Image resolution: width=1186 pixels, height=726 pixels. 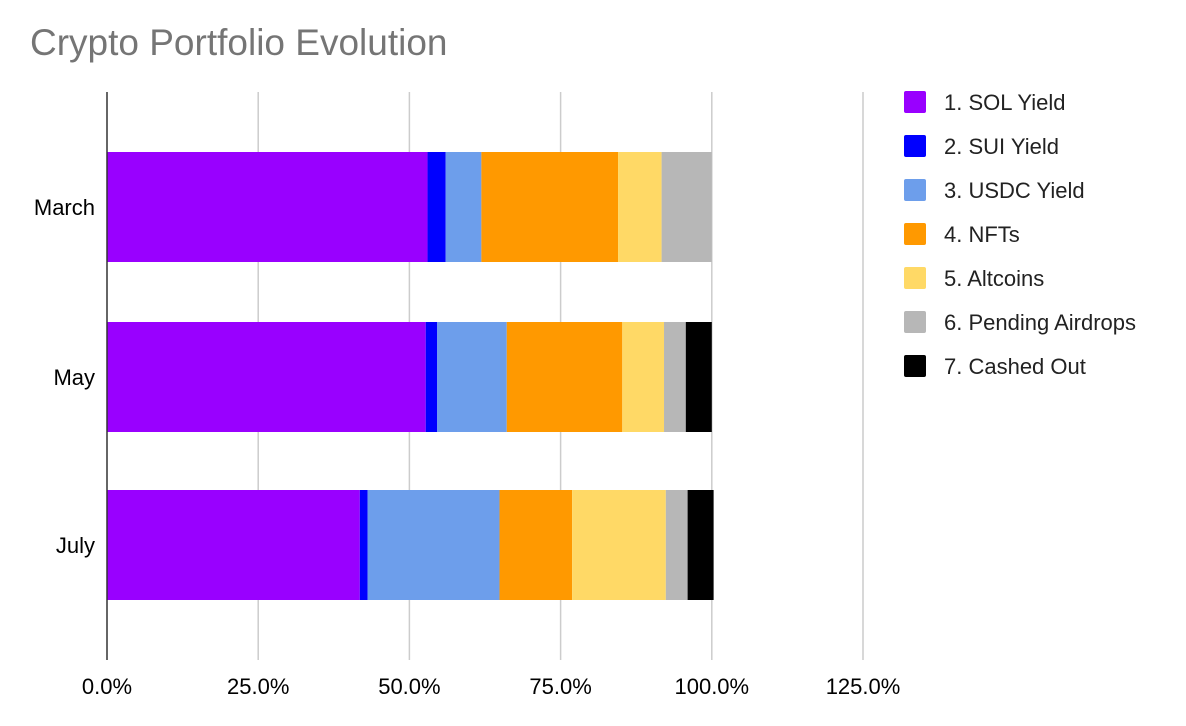 What do you see at coordinates (258, 686) in the screenshot?
I see `x-tick-label: 25.0%` at bounding box center [258, 686].